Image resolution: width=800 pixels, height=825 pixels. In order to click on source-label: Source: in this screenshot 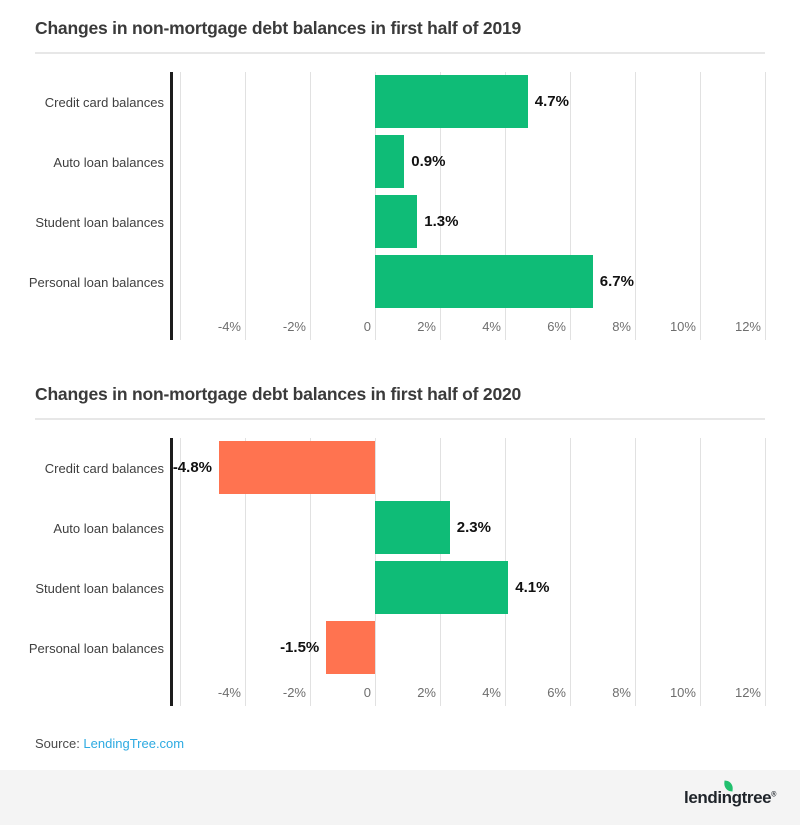, I will do `click(59, 743)`.